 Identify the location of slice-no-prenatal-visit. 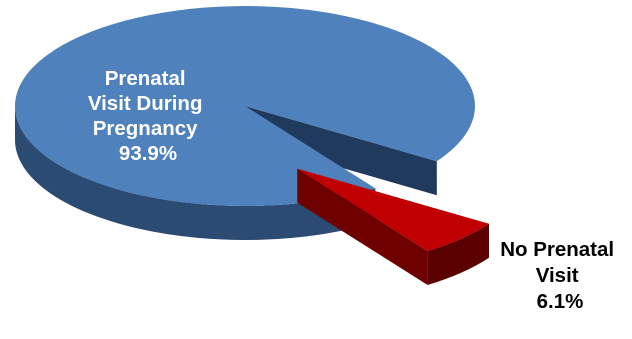
(393, 209).